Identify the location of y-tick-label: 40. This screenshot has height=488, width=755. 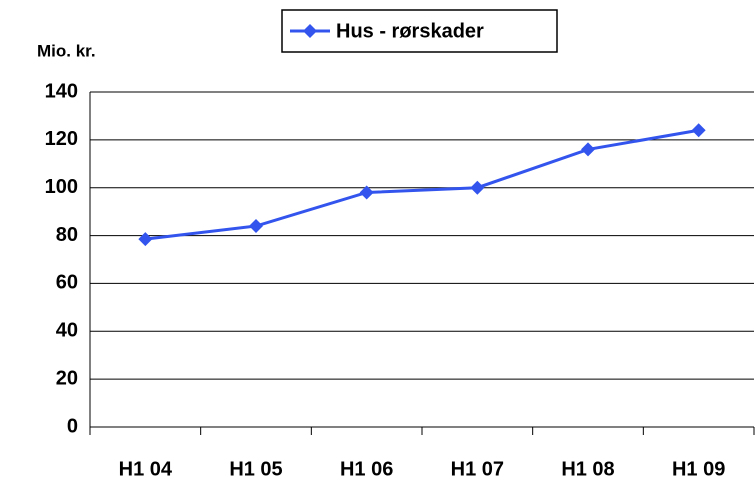
(67, 331).